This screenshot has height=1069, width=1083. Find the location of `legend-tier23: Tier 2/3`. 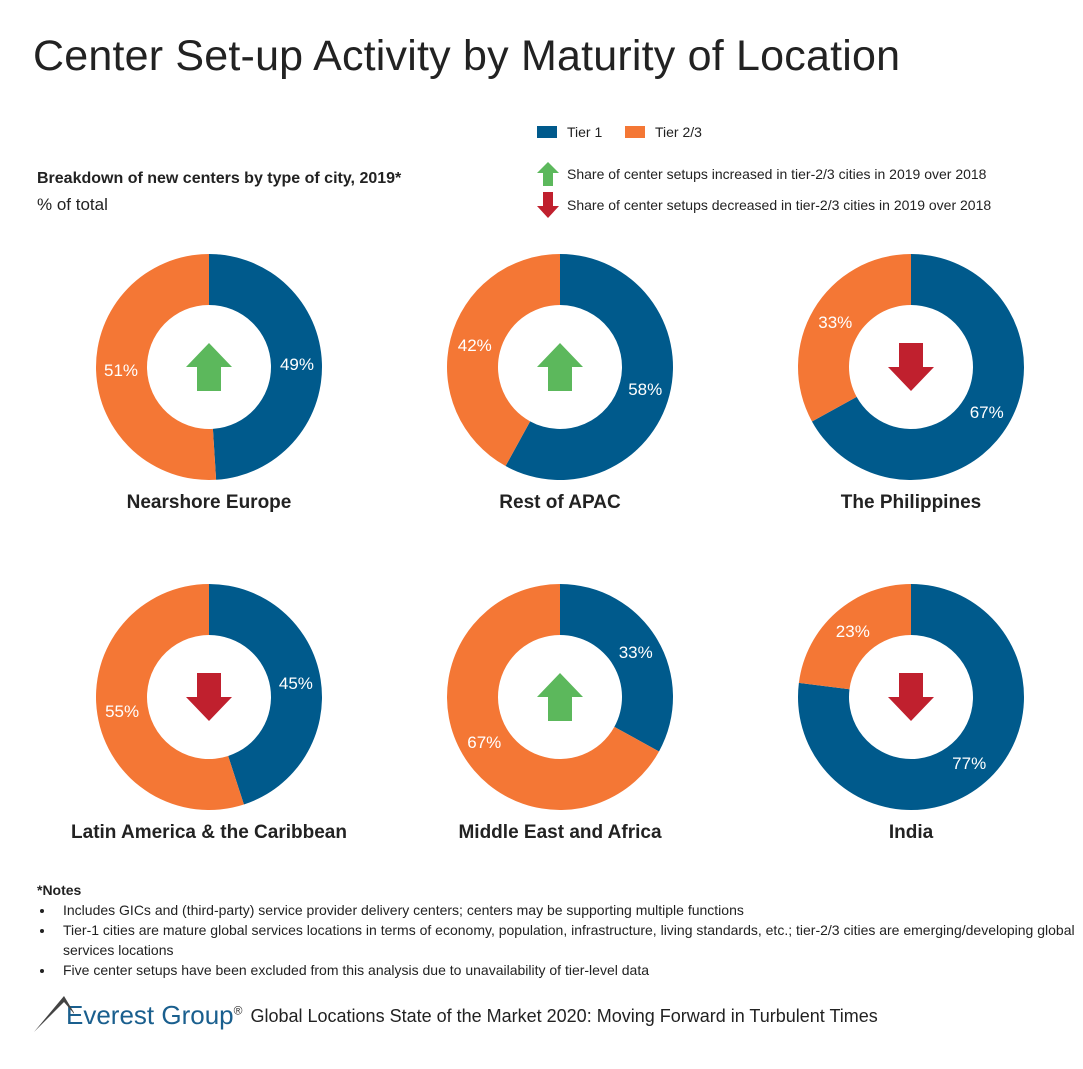

legend-tier23: Tier 2/3 is located at coordinates (663, 132).